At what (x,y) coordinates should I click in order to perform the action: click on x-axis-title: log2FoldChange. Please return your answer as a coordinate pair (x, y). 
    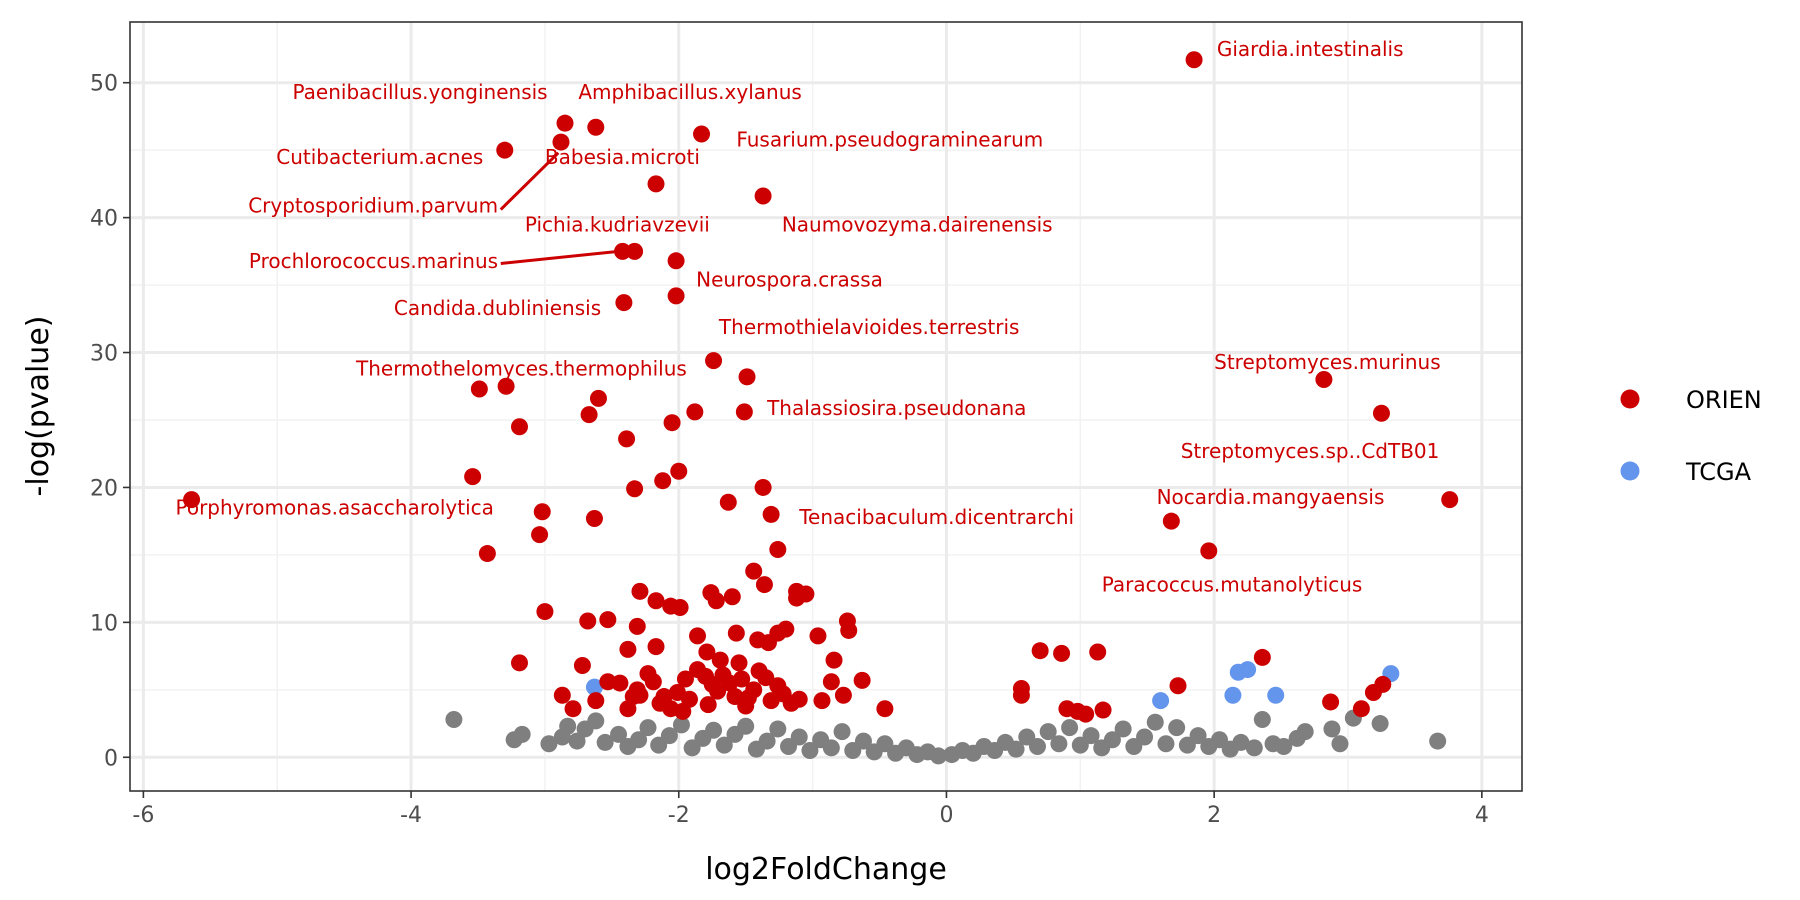
    Looking at the image, I should click on (826, 869).